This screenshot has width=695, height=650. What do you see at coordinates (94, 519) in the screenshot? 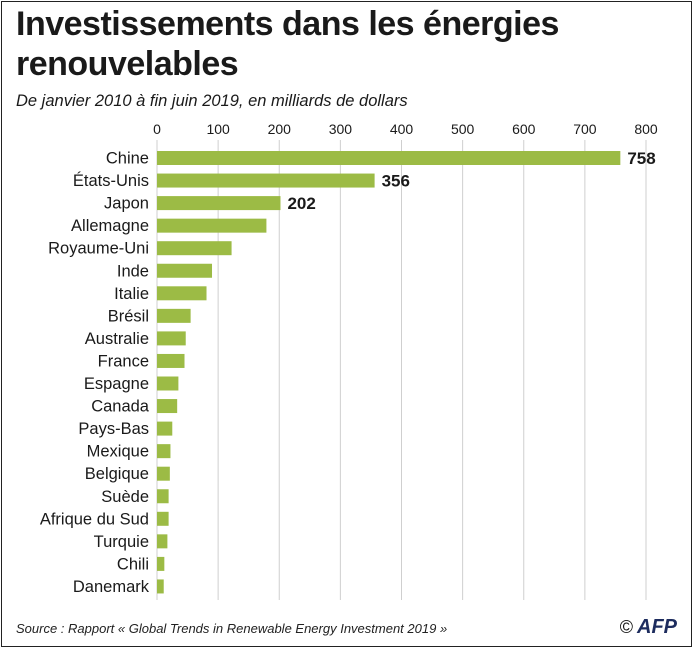
I see `category-label: Afrique du Sud` at bounding box center [94, 519].